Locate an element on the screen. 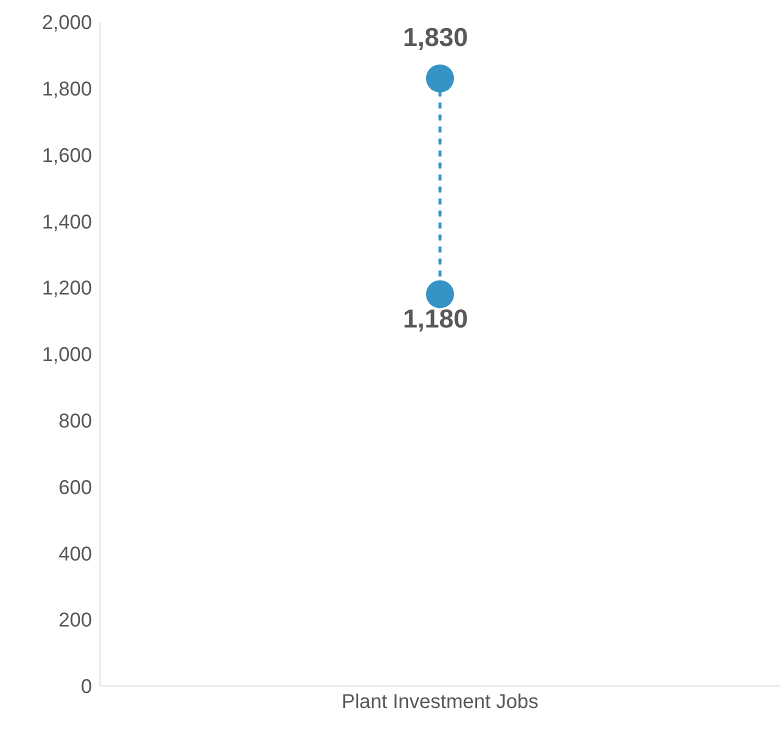 Image resolution: width=782 pixels, height=736 pixels. data-label: 1,180 is located at coordinates (435, 319).